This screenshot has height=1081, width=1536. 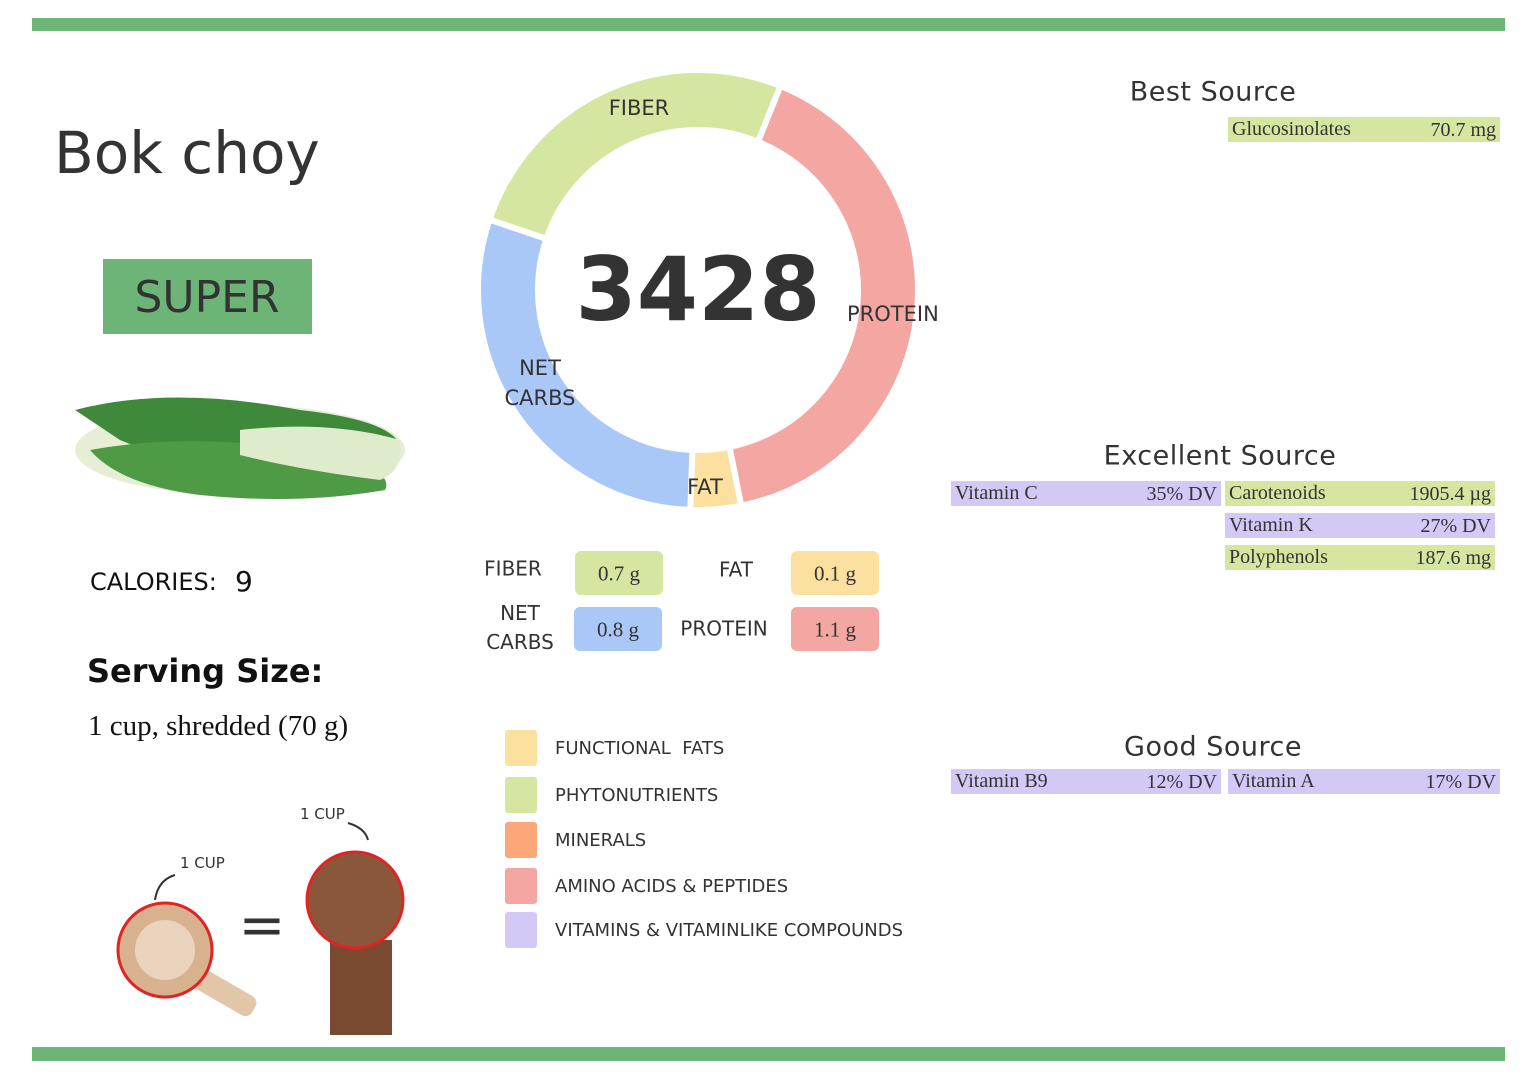 What do you see at coordinates (768, 1054) in the screenshot?
I see `bottom-bar` at bounding box center [768, 1054].